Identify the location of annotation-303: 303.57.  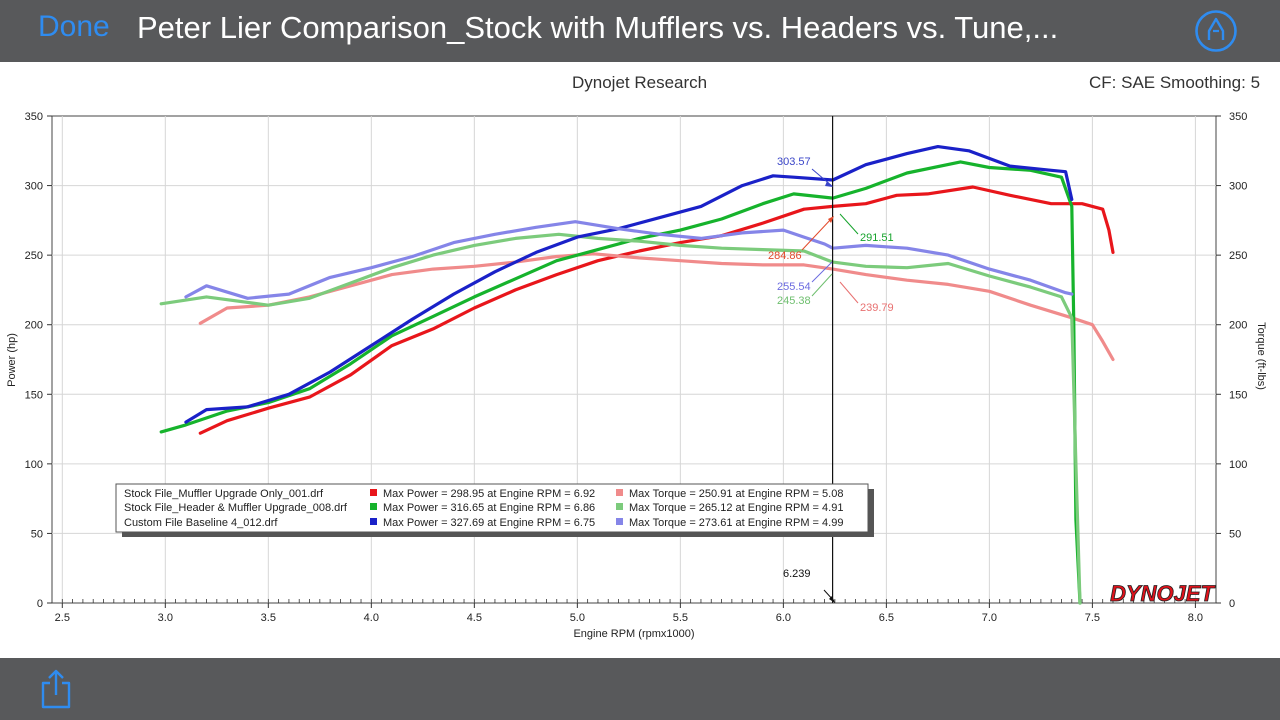
(794, 162).